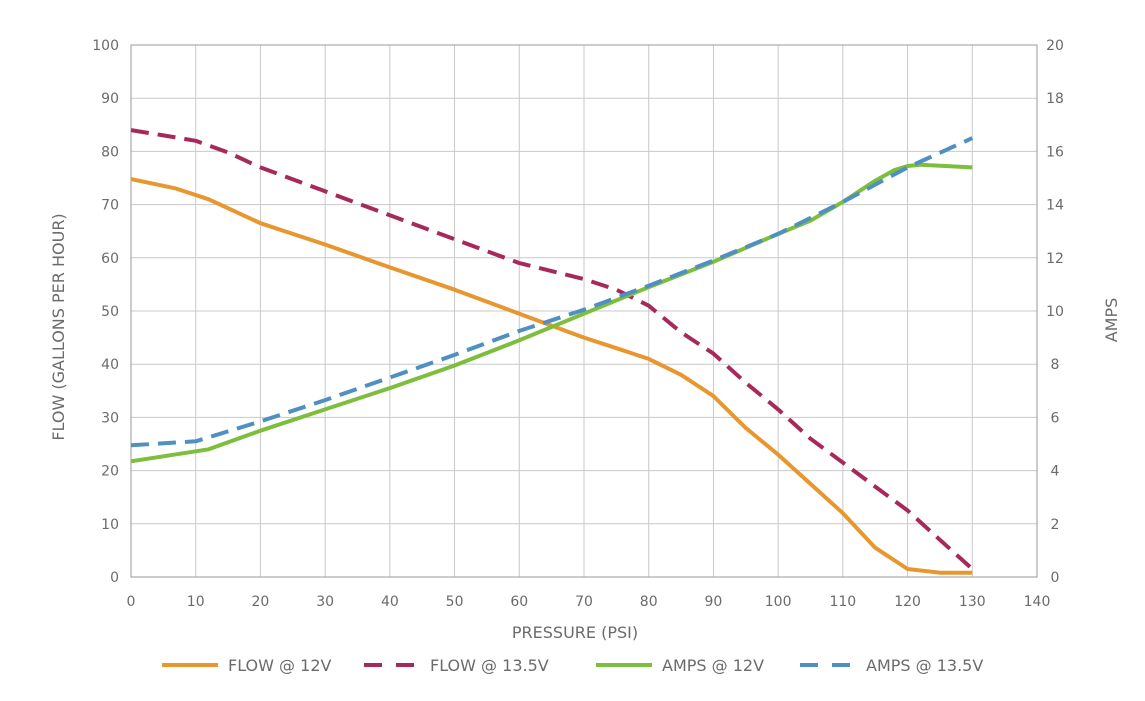  I want to click on legend-item: AMPS @ 13.5V, so click(891, 665).